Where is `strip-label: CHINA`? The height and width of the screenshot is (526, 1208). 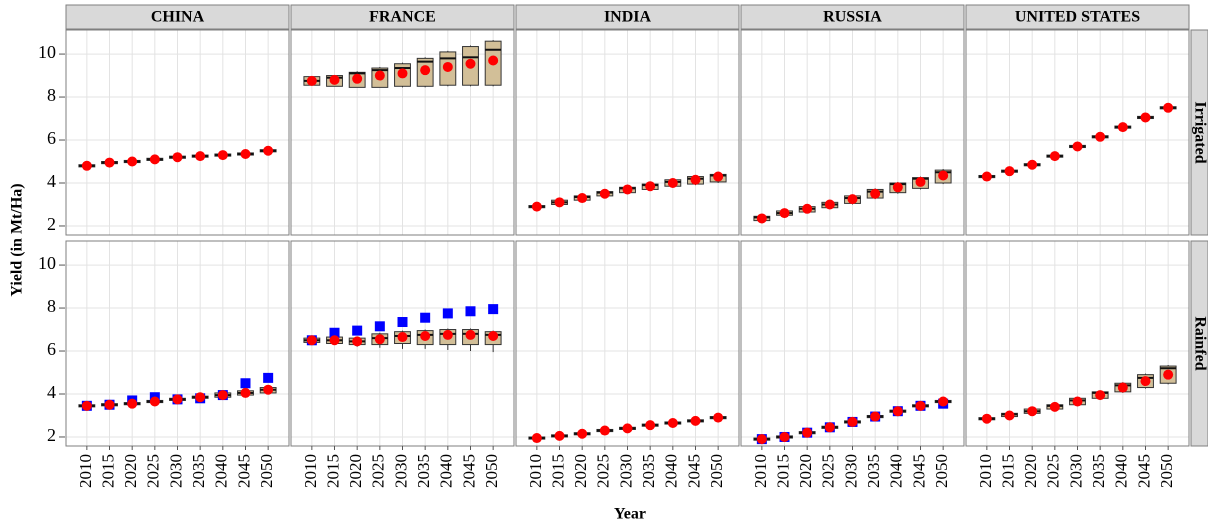 strip-label: CHINA is located at coordinates (178, 17).